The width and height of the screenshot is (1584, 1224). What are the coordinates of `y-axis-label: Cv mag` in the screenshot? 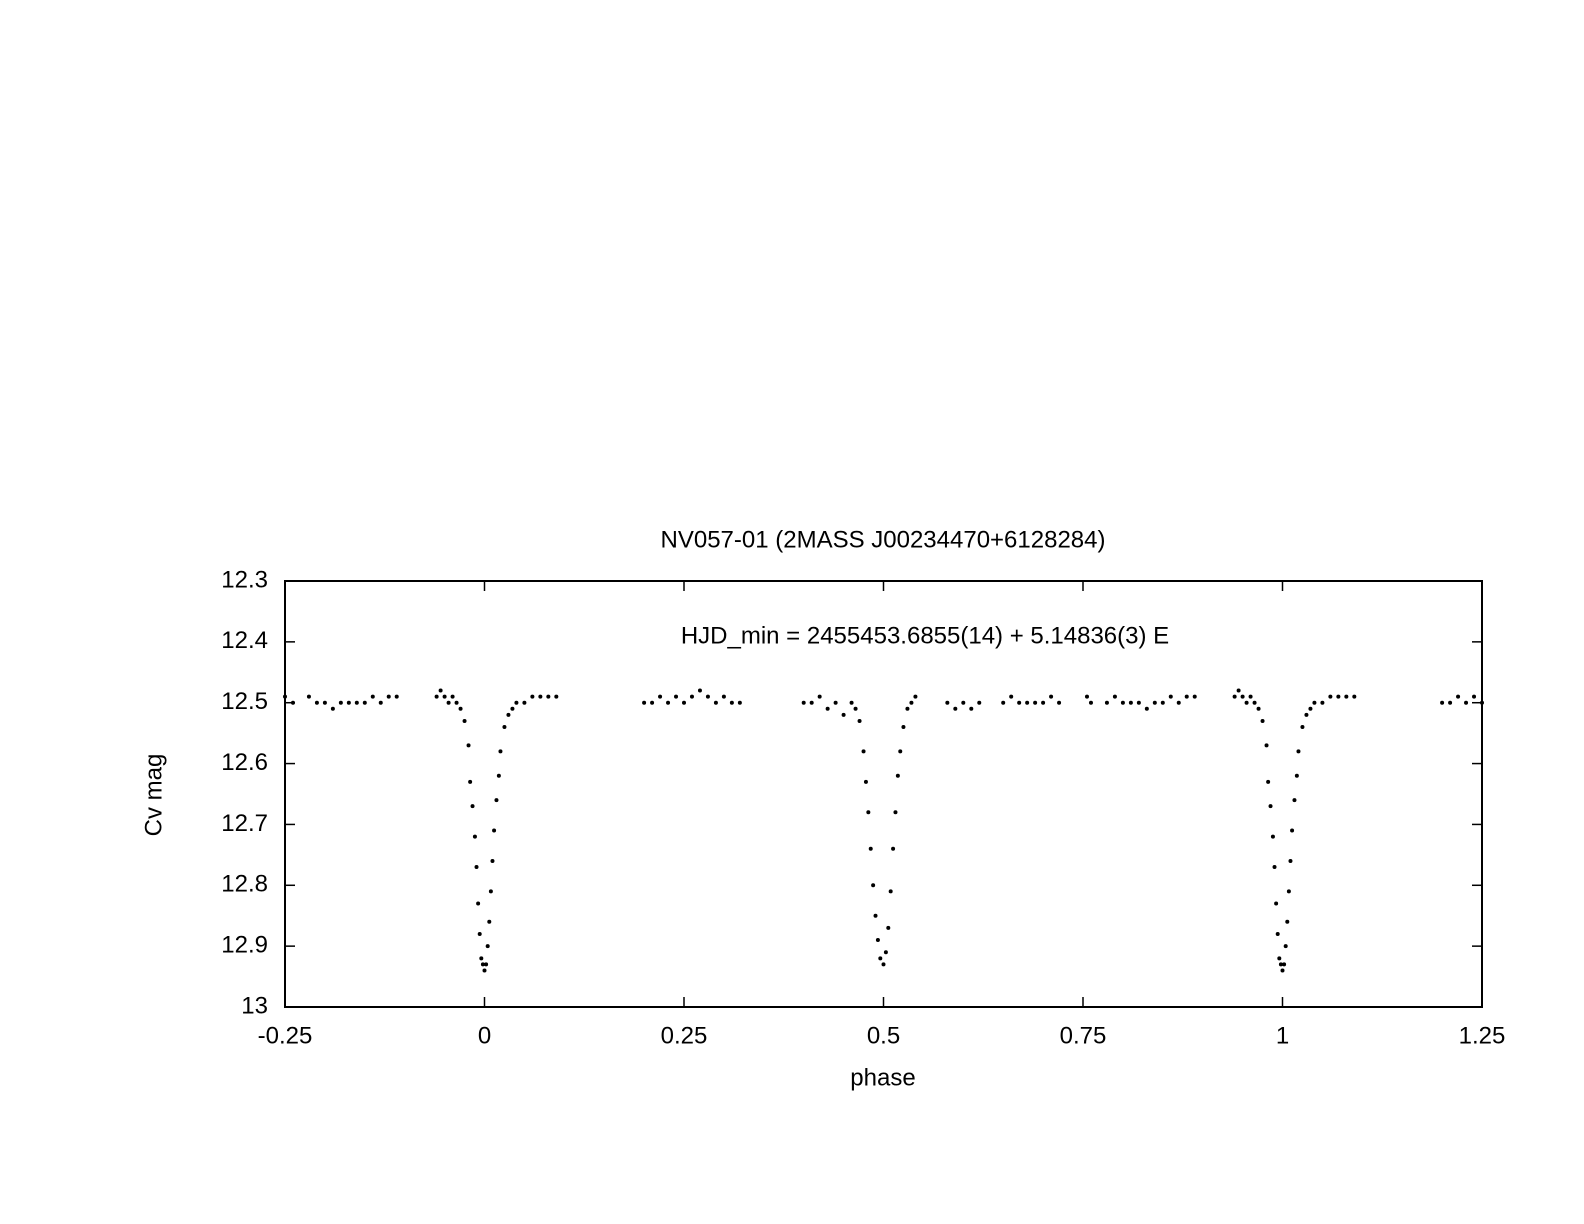 It's located at (153, 795).